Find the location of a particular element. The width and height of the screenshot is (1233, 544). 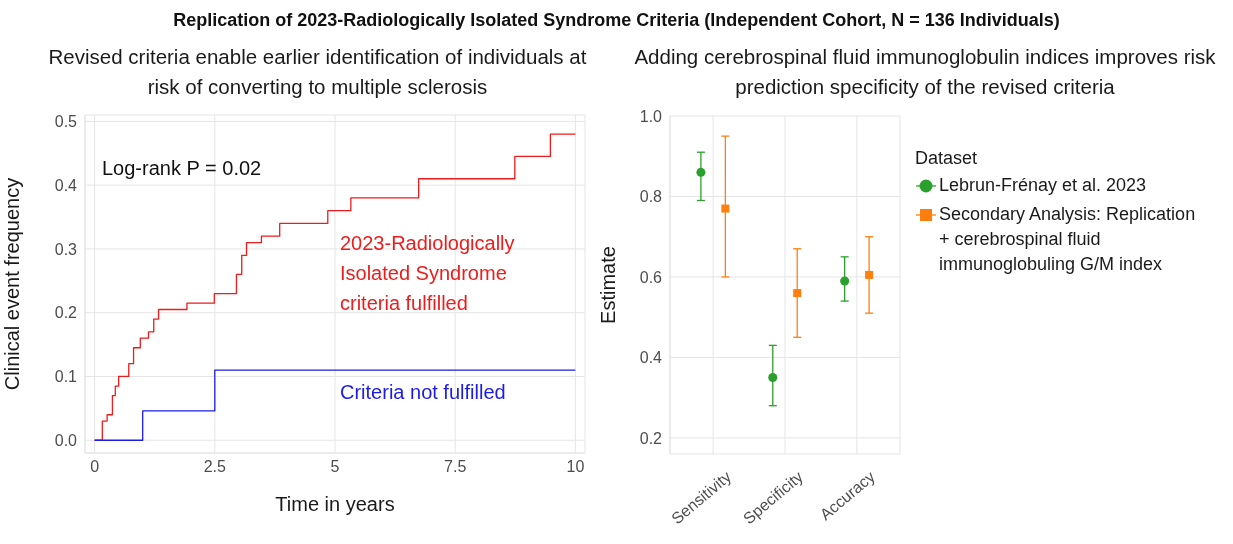

x-tick-label: 5 is located at coordinates (335, 467).